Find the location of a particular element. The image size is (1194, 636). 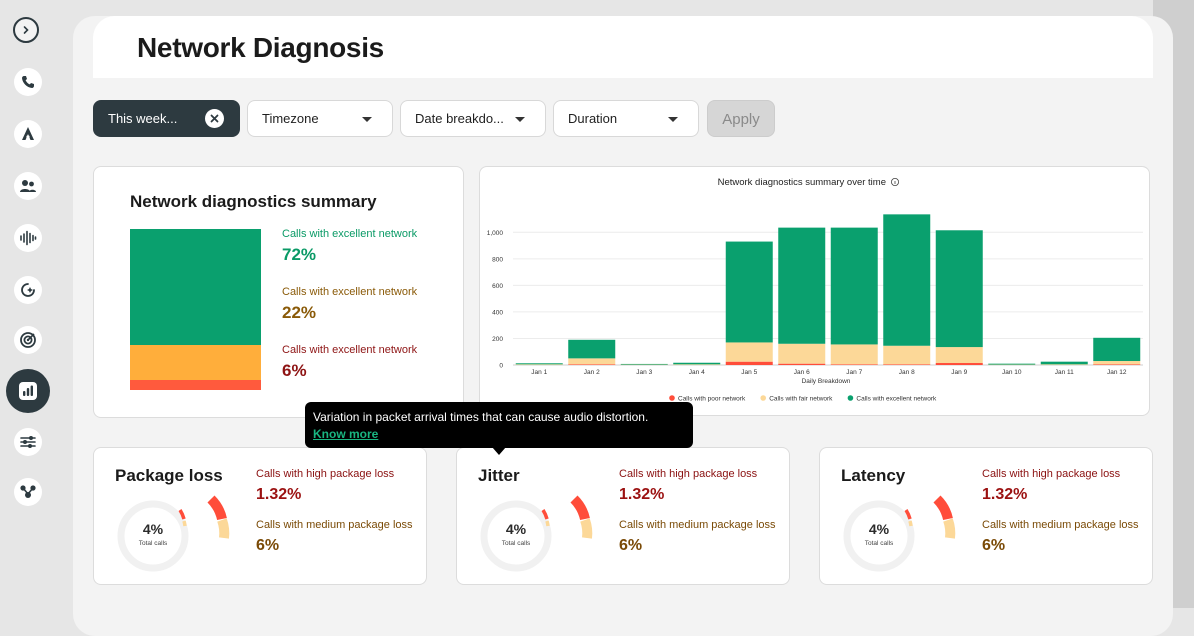

duration-dropdown: Duration is located at coordinates (626, 118).